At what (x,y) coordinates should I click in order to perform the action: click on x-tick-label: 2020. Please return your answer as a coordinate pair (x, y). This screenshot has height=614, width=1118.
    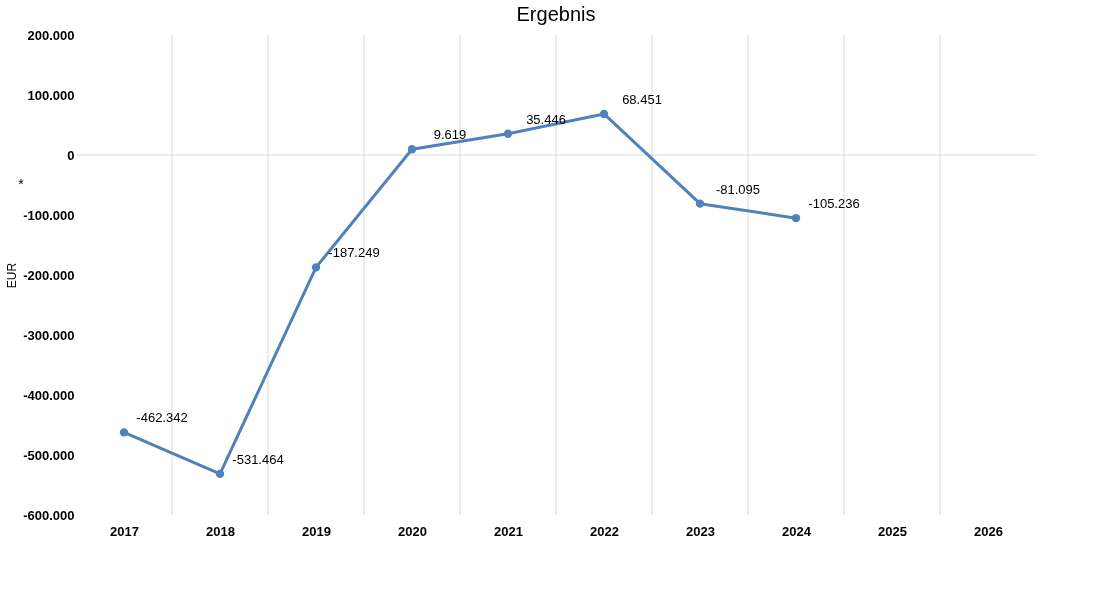
    Looking at the image, I should click on (412, 531).